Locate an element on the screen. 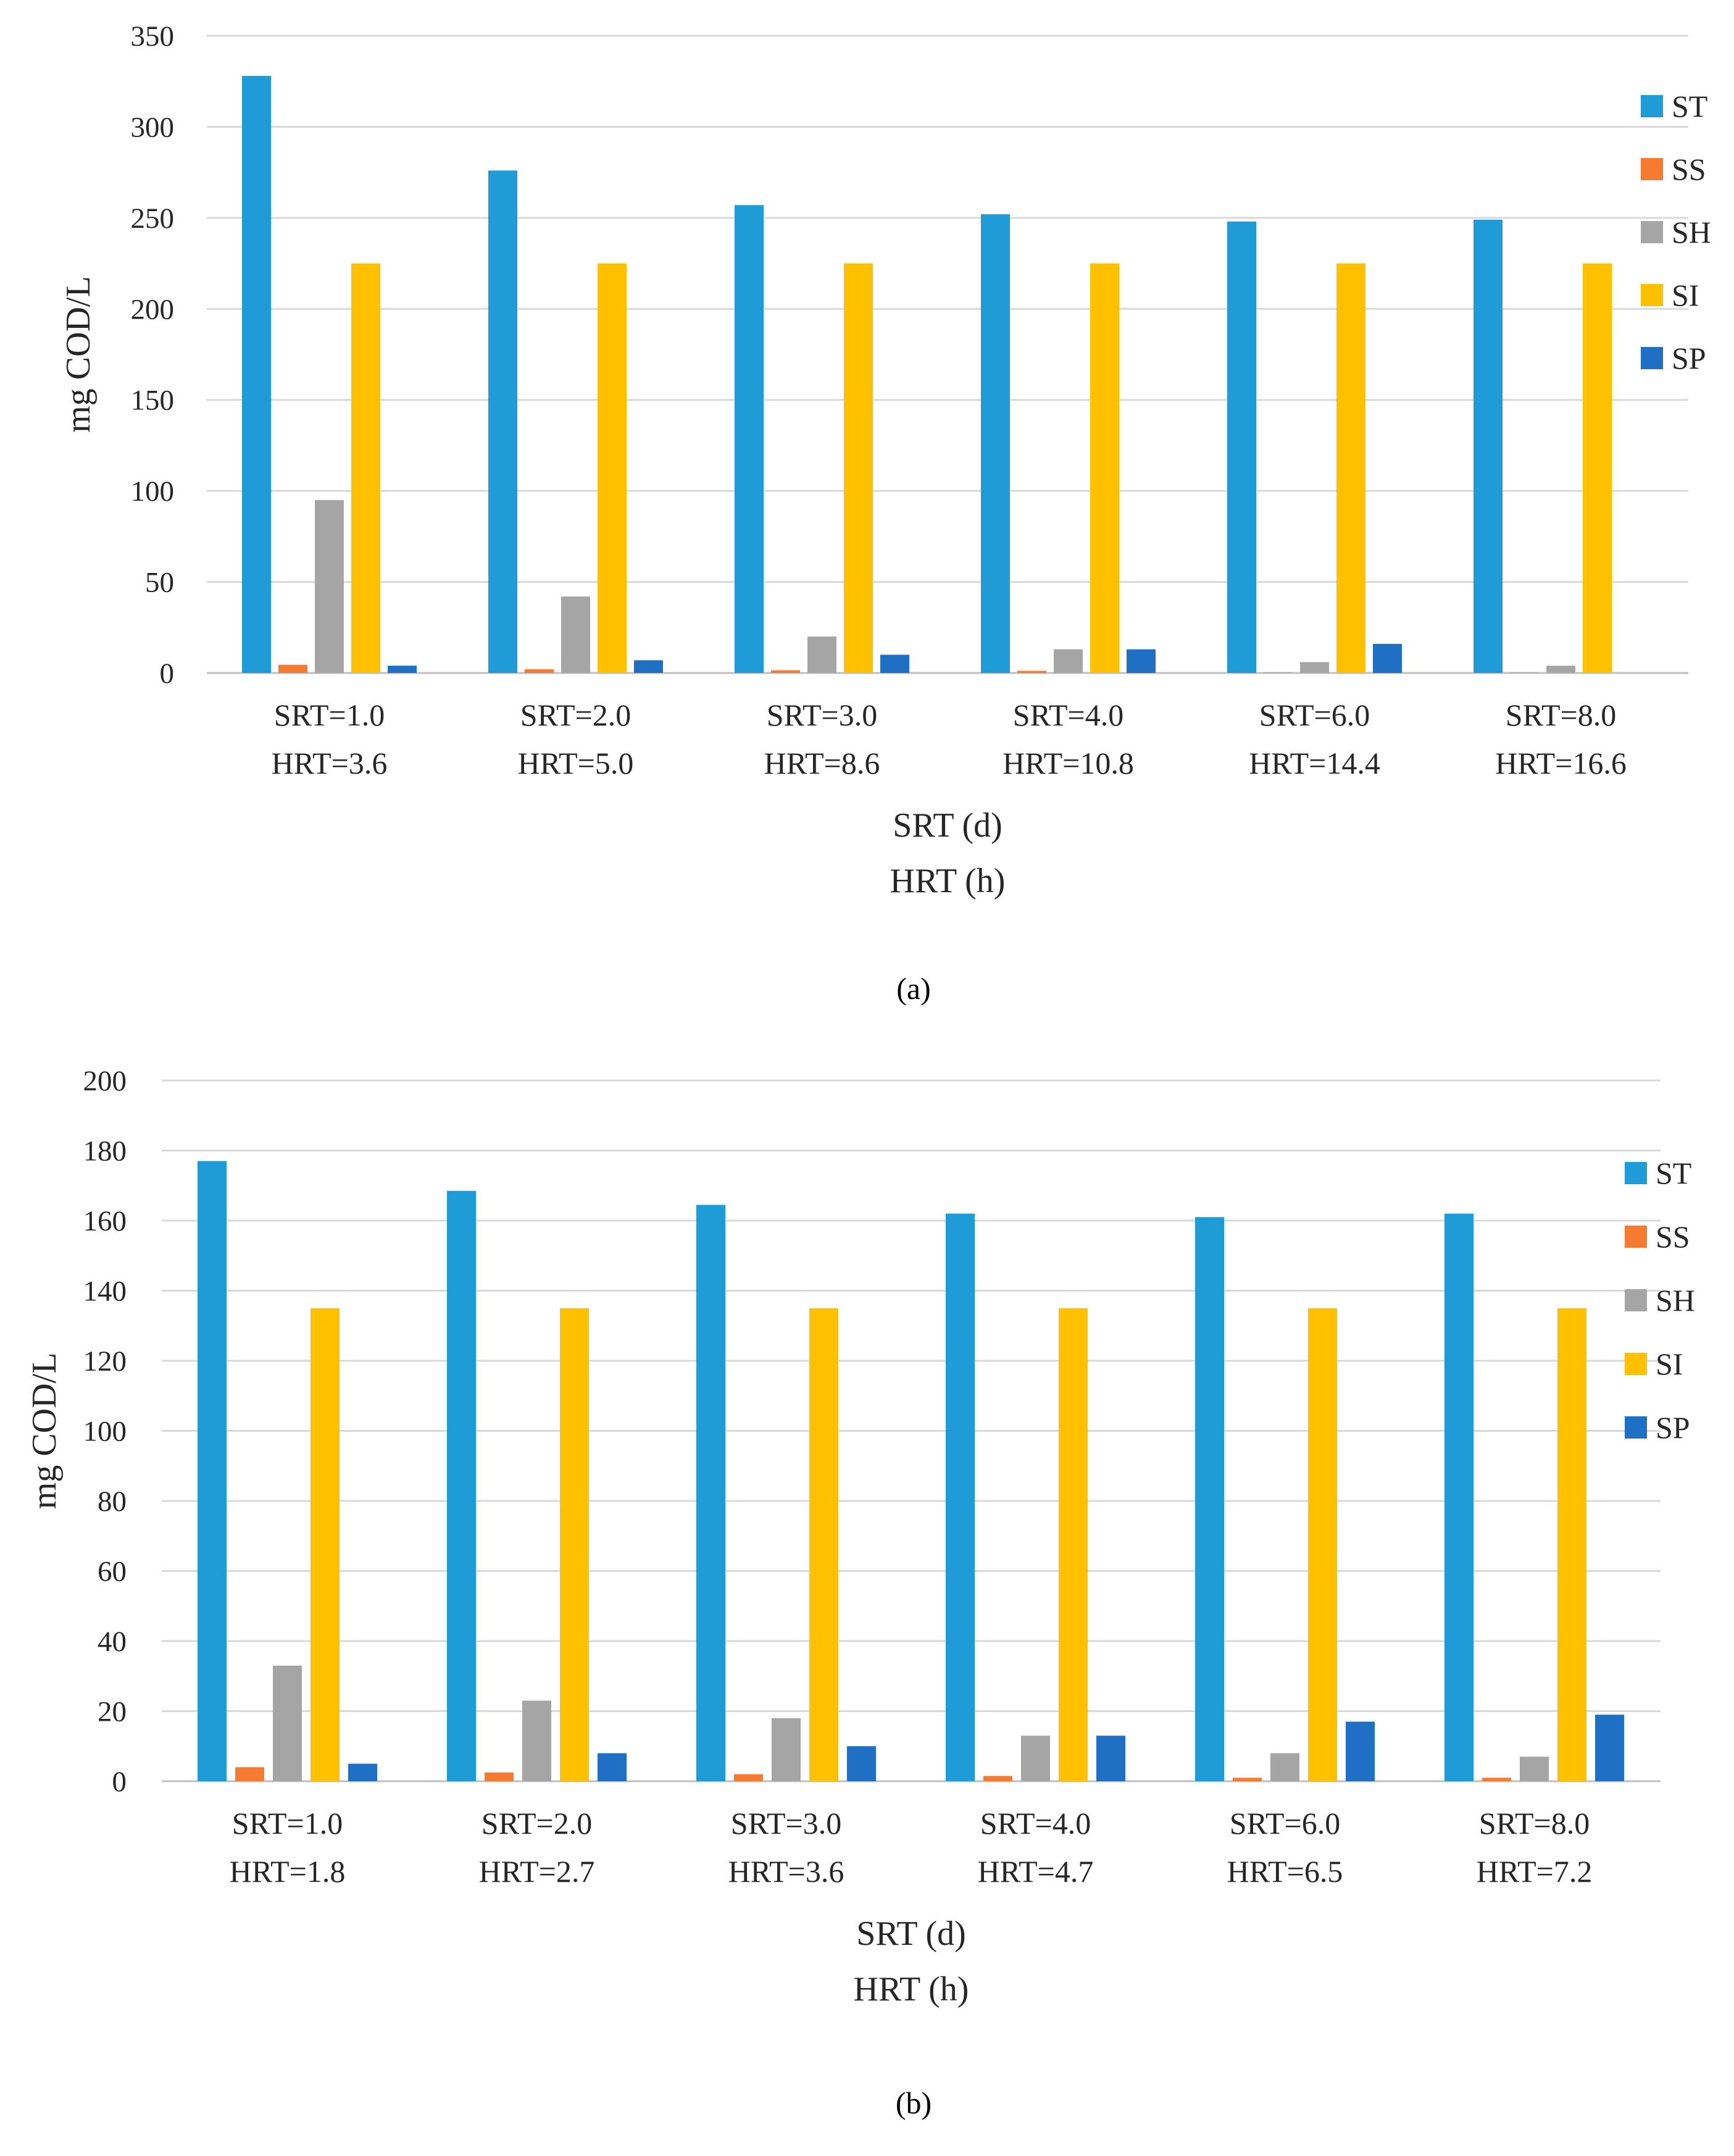  y-tick-label: 80 is located at coordinates (112, 1501).